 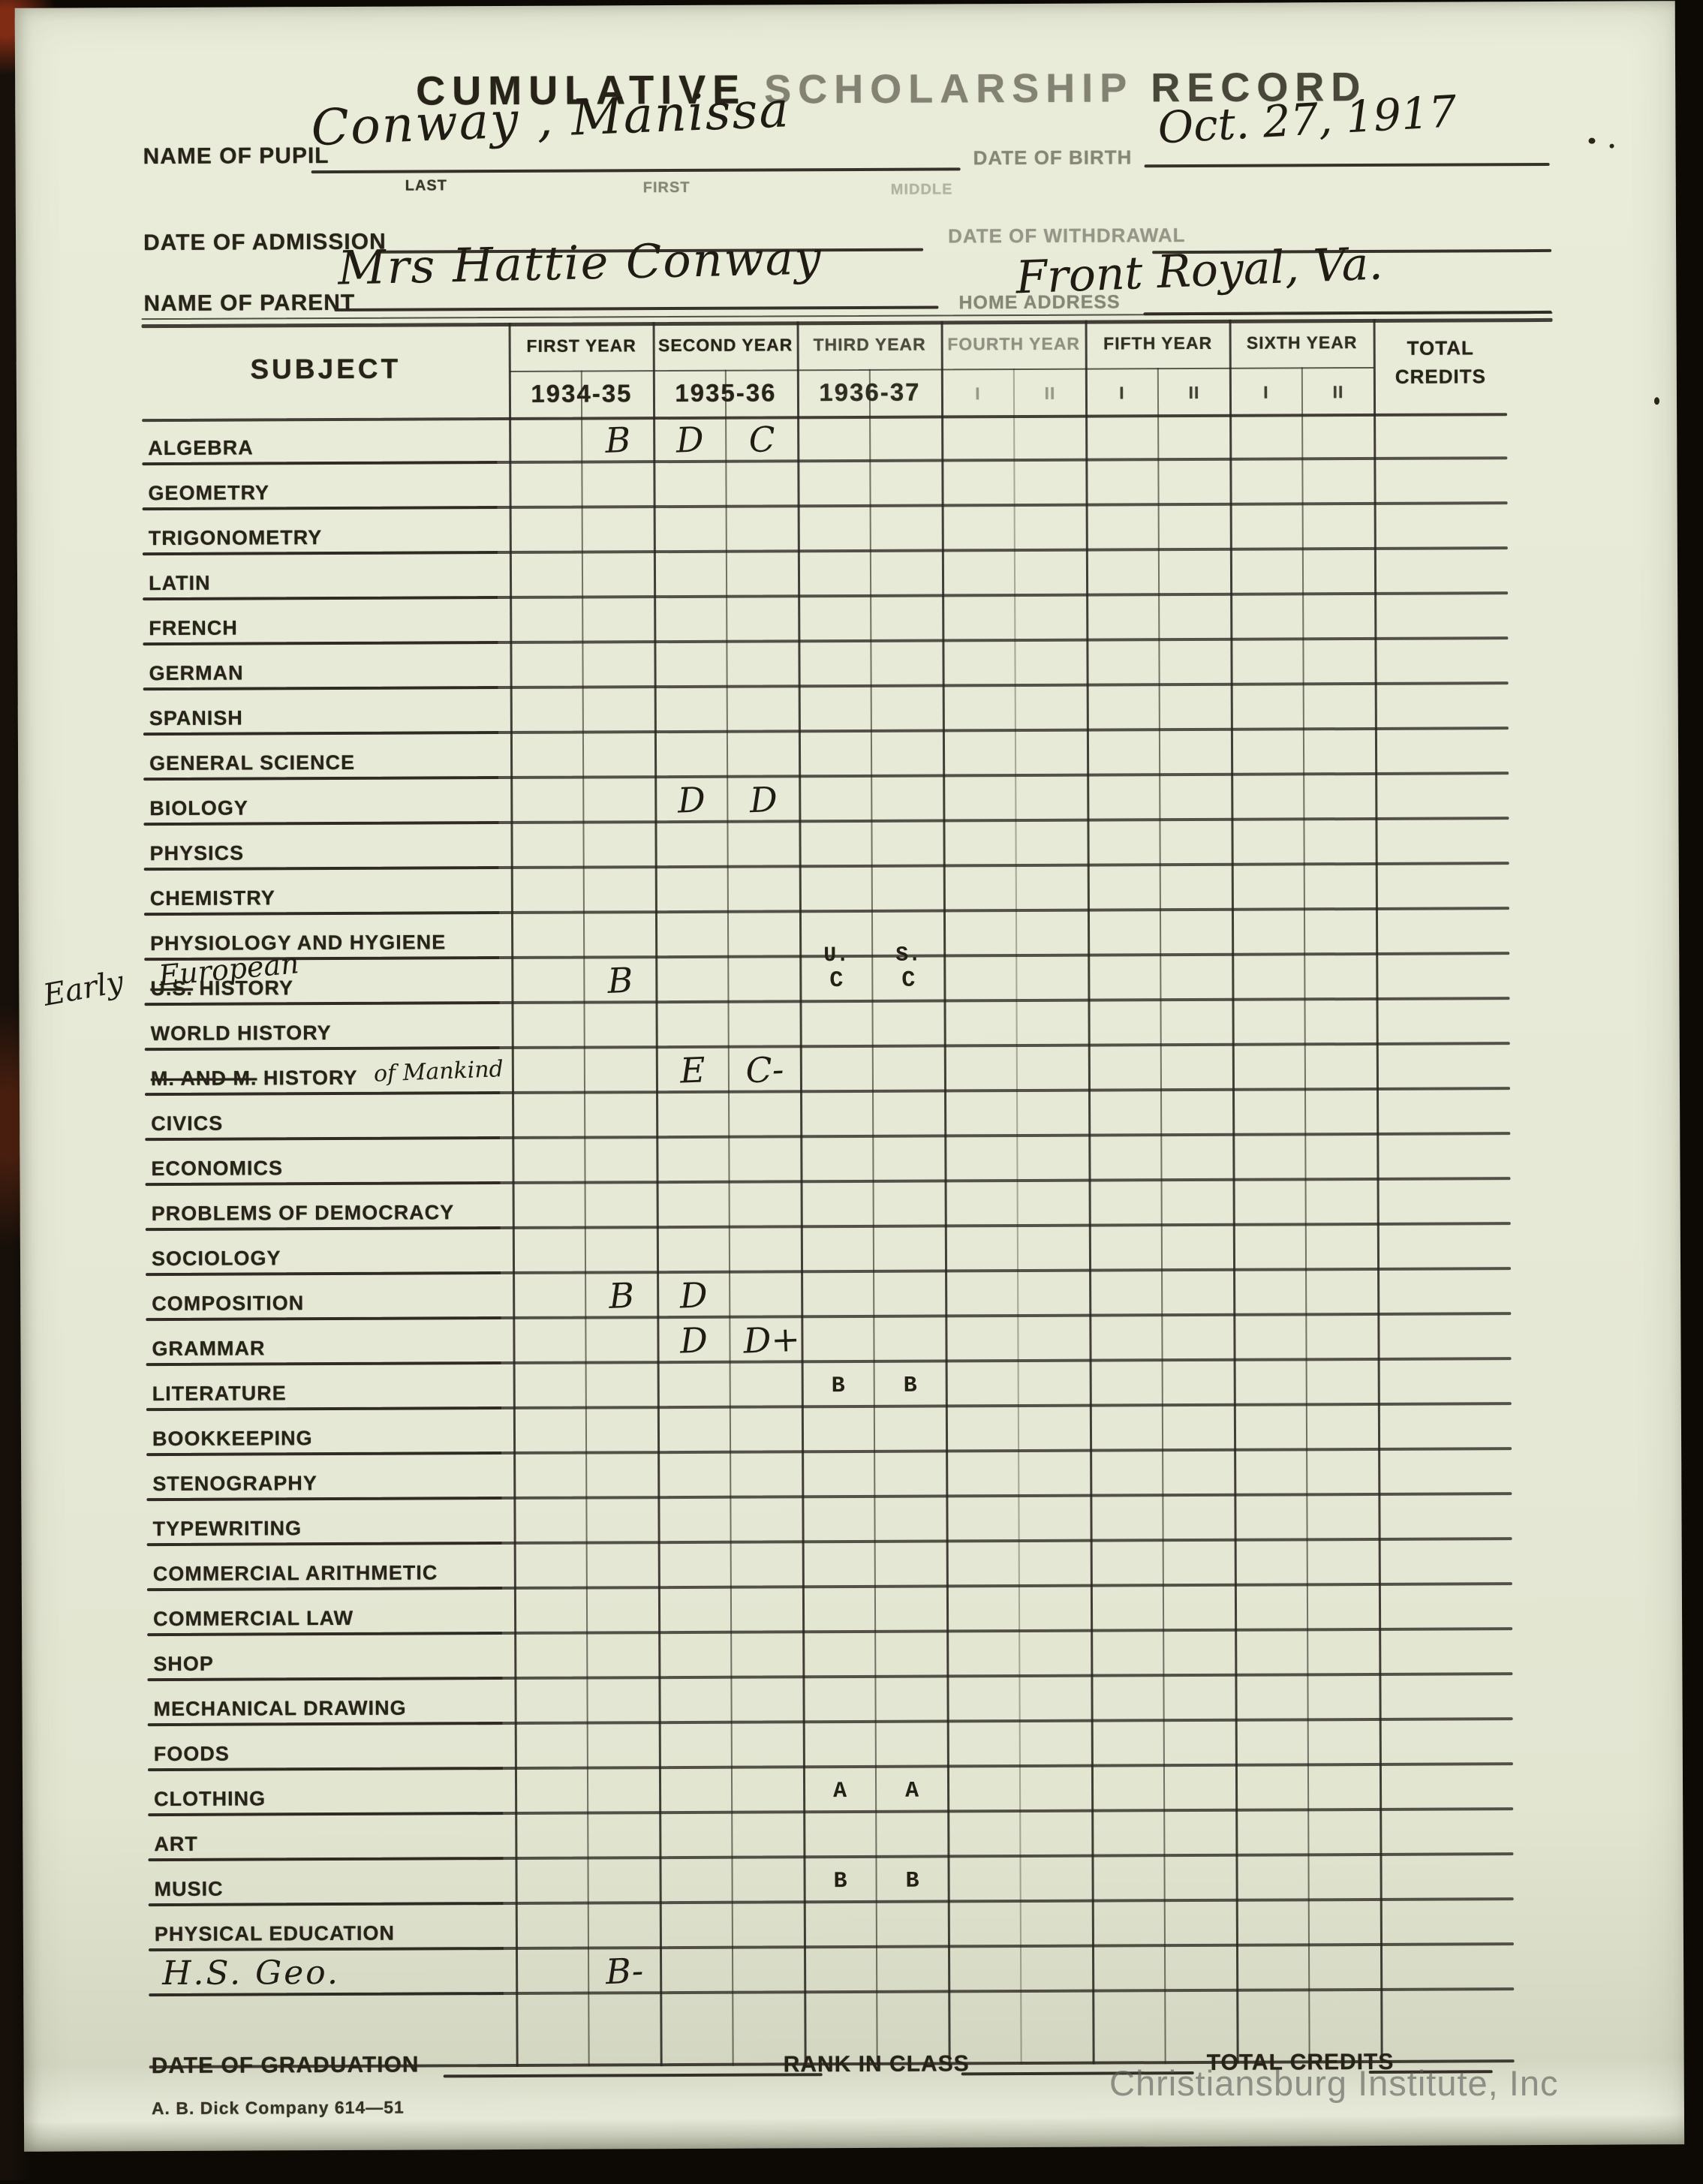 I want to click on subject-label: COMMERCIAL LAW, so click(x=253, y=1618).